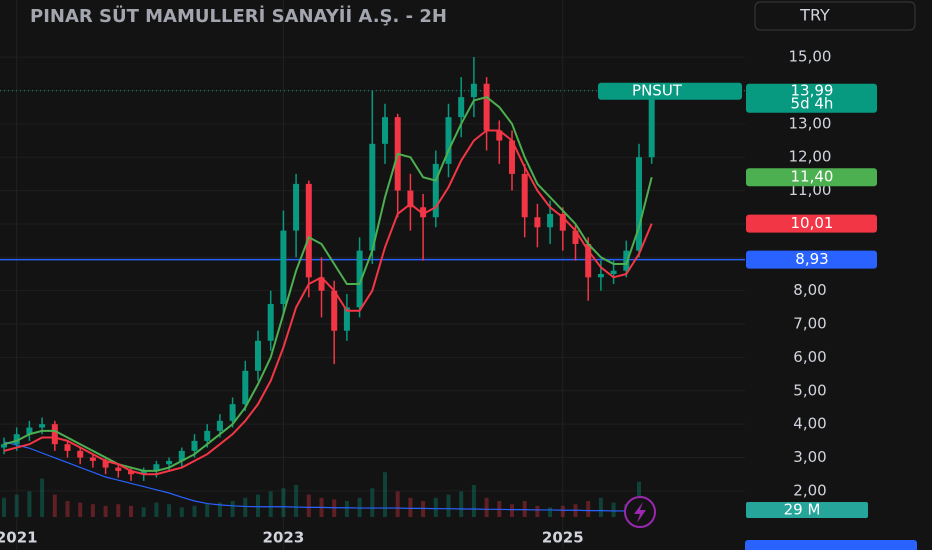 Image resolution: width=932 pixels, height=550 pixels. I want to click on hline-tag: 8,93, so click(811, 259).